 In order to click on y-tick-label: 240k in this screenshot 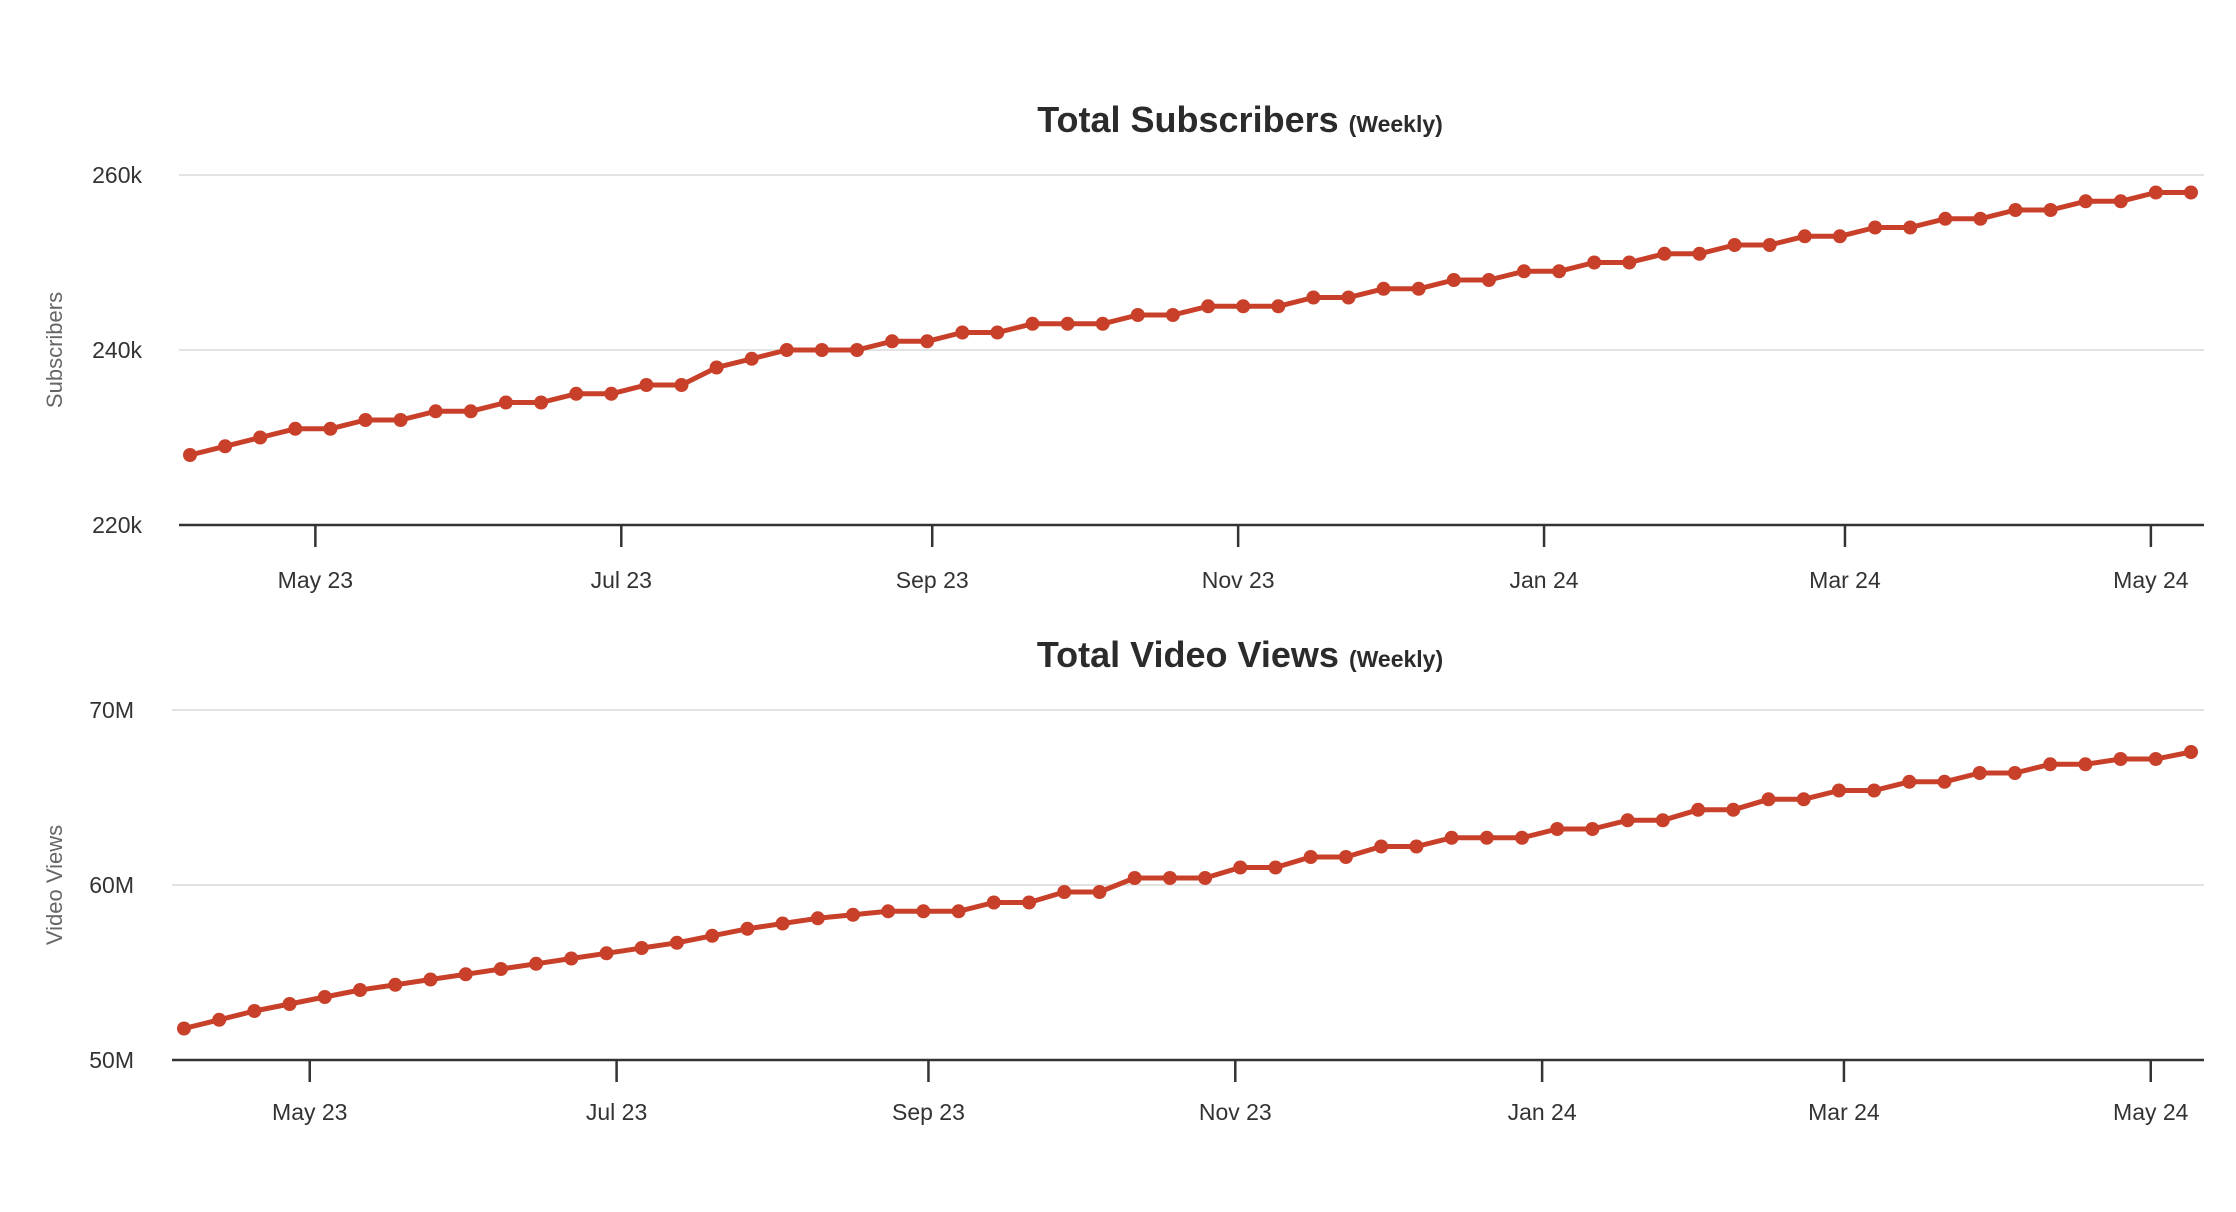, I will do `click(117, 350)`.